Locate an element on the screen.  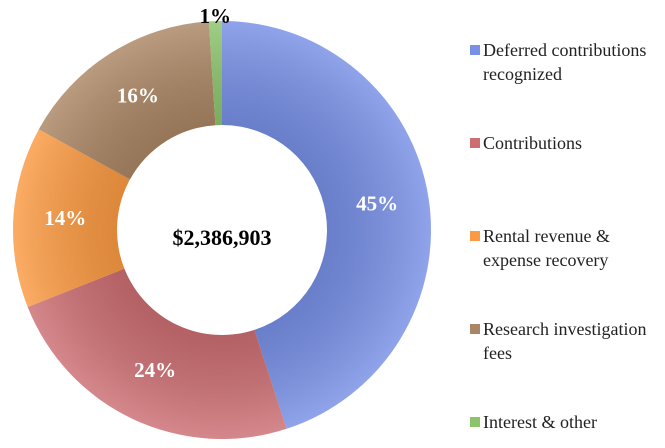
slice-label: 16% is located at coordinates (138, 95).